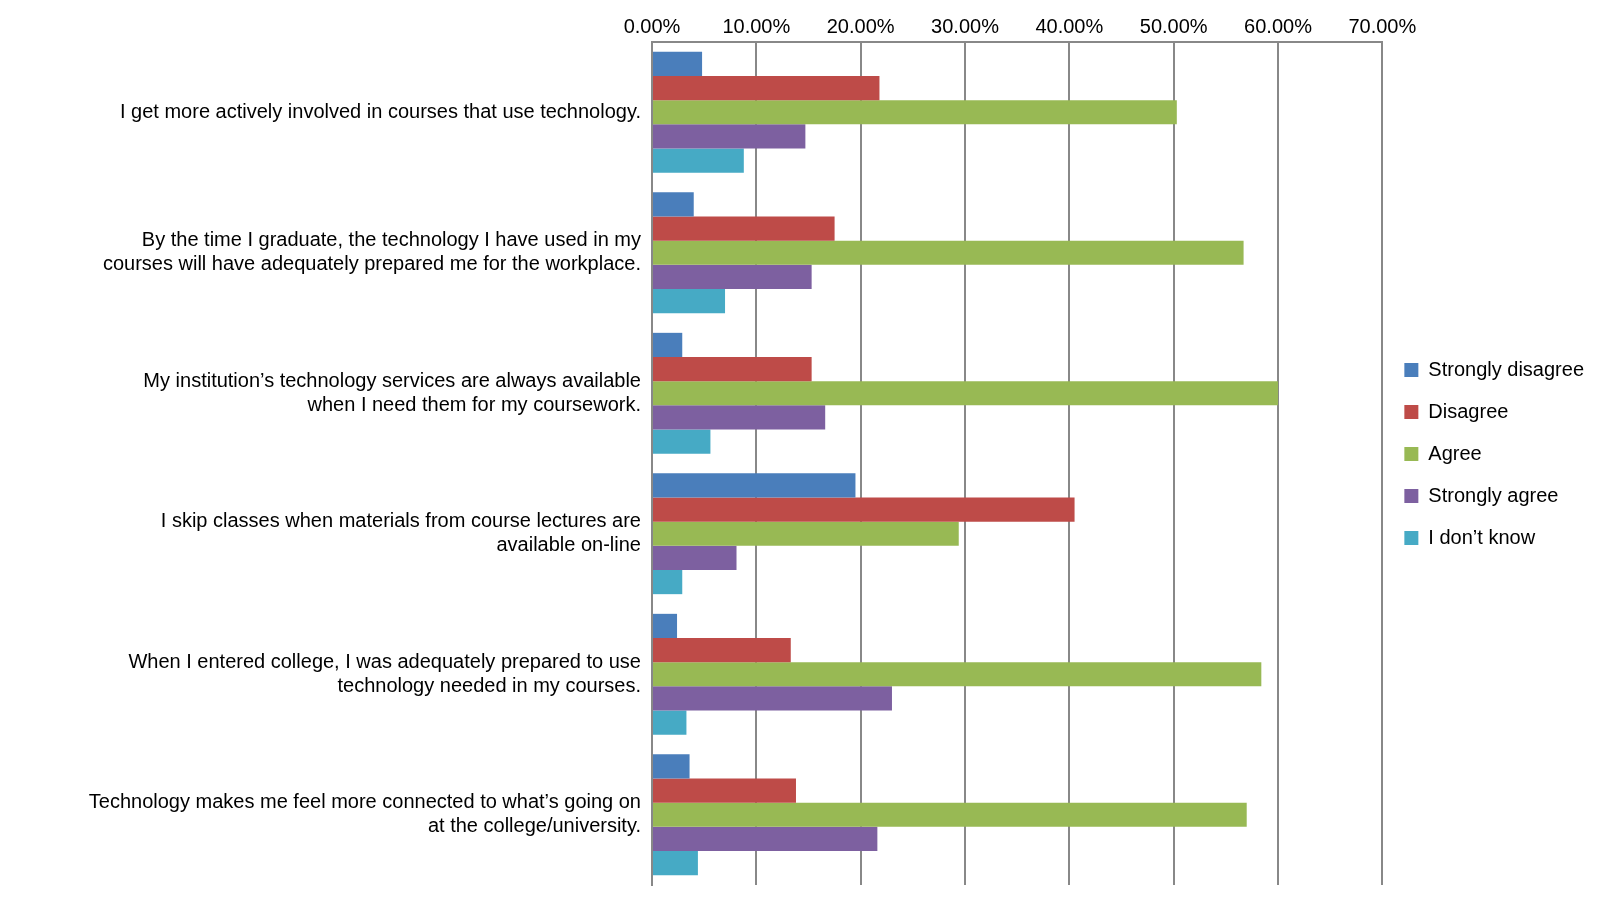 Image resolution: width=1614 pixels, height=910 pixels. Describe the element at coordinates (371, 251) in the screenshot. I see `y-tick-label: By the time I graduate, the technology I have used in my courses will have adequately prepared me for the workplace.` at that location.